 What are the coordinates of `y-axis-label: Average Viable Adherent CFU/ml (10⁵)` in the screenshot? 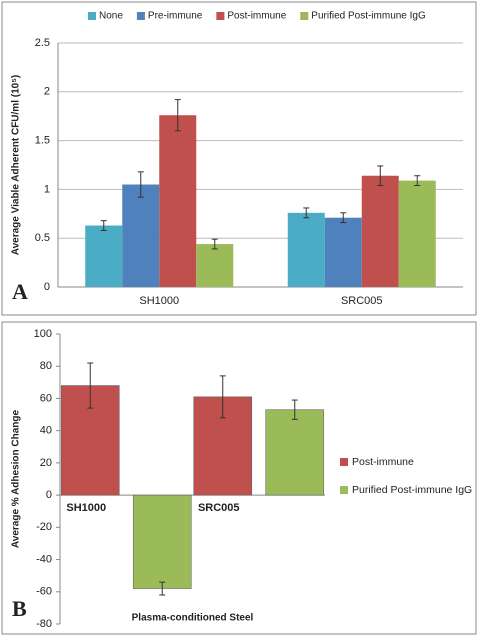 It's located at (16, 165).